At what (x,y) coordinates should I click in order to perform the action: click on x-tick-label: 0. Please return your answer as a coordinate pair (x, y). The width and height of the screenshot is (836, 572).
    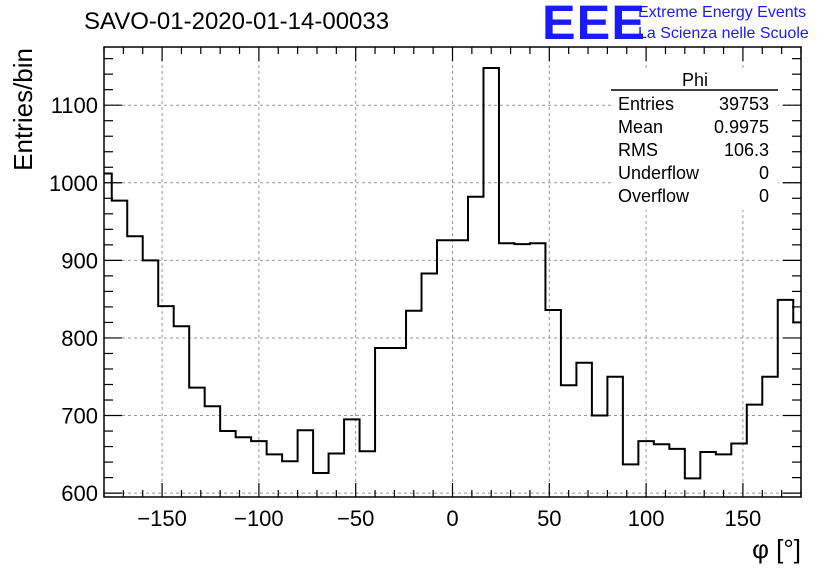
    Looking at the image, I should click on (452, 518).